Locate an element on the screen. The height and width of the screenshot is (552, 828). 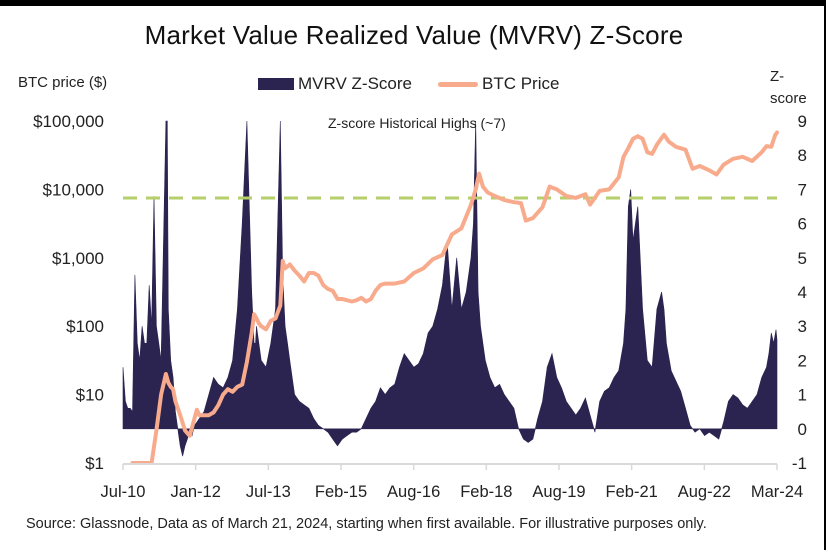
left-axis-label: BTC price ($) is located at coordinates (63, 82).